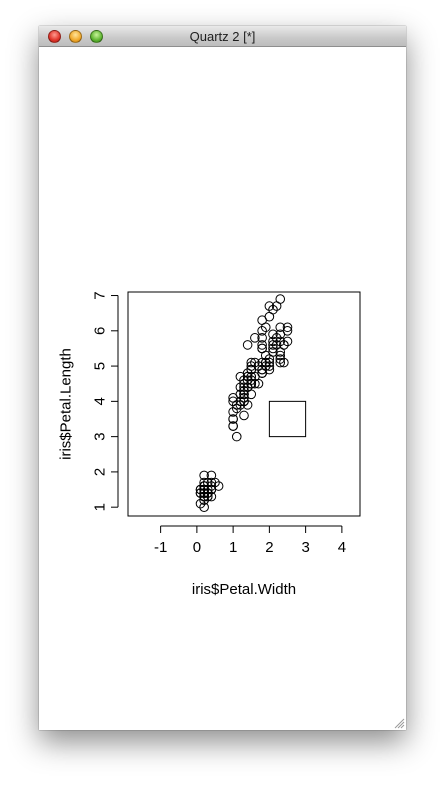 The width and height of the screenshot is (446, 786). Describe the element at coordinates (75, 36) in the screenshot. I see `minimize-button` at that location.